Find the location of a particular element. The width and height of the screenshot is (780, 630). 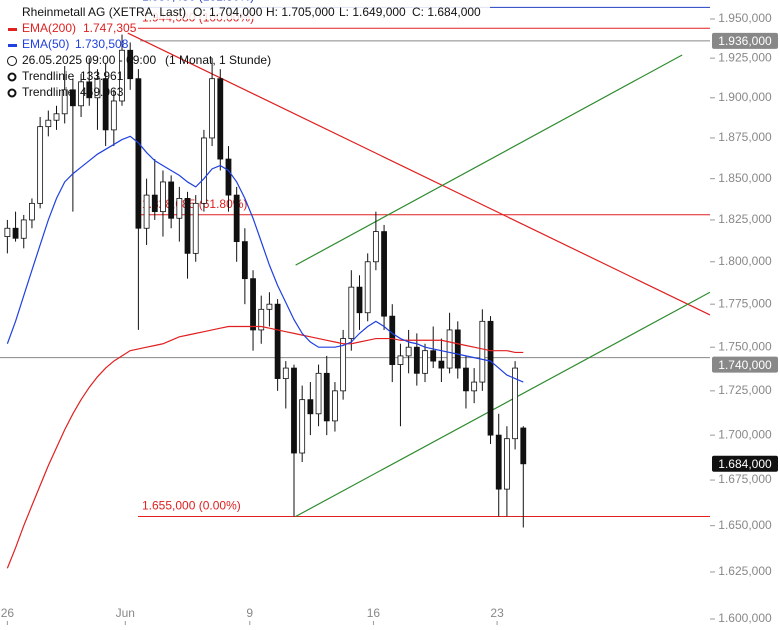

y-tick-label: 1.850,000 is located at coordinates (745, 178).